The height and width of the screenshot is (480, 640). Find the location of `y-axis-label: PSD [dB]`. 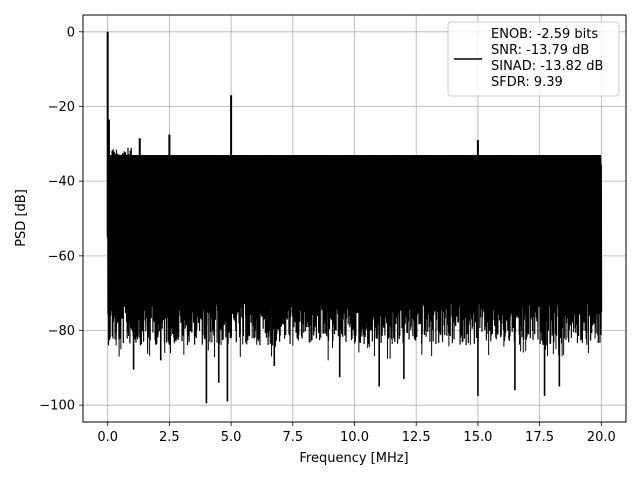

y-axis-label: PSD [dB] is located at coordinates (21, 218).